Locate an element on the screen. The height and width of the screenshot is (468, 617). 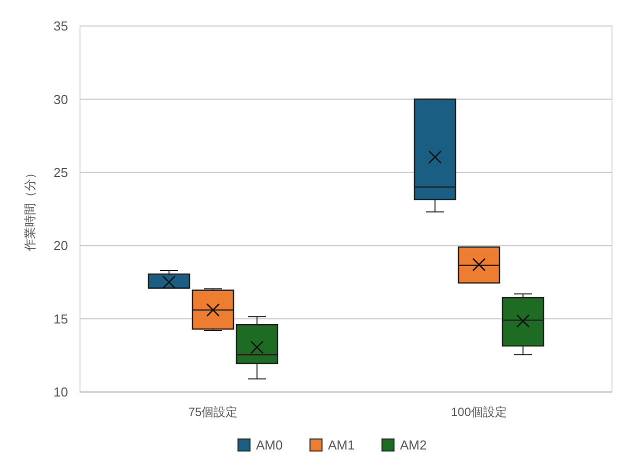
y-tick-label: 15 is located at coordinates (61, 318).